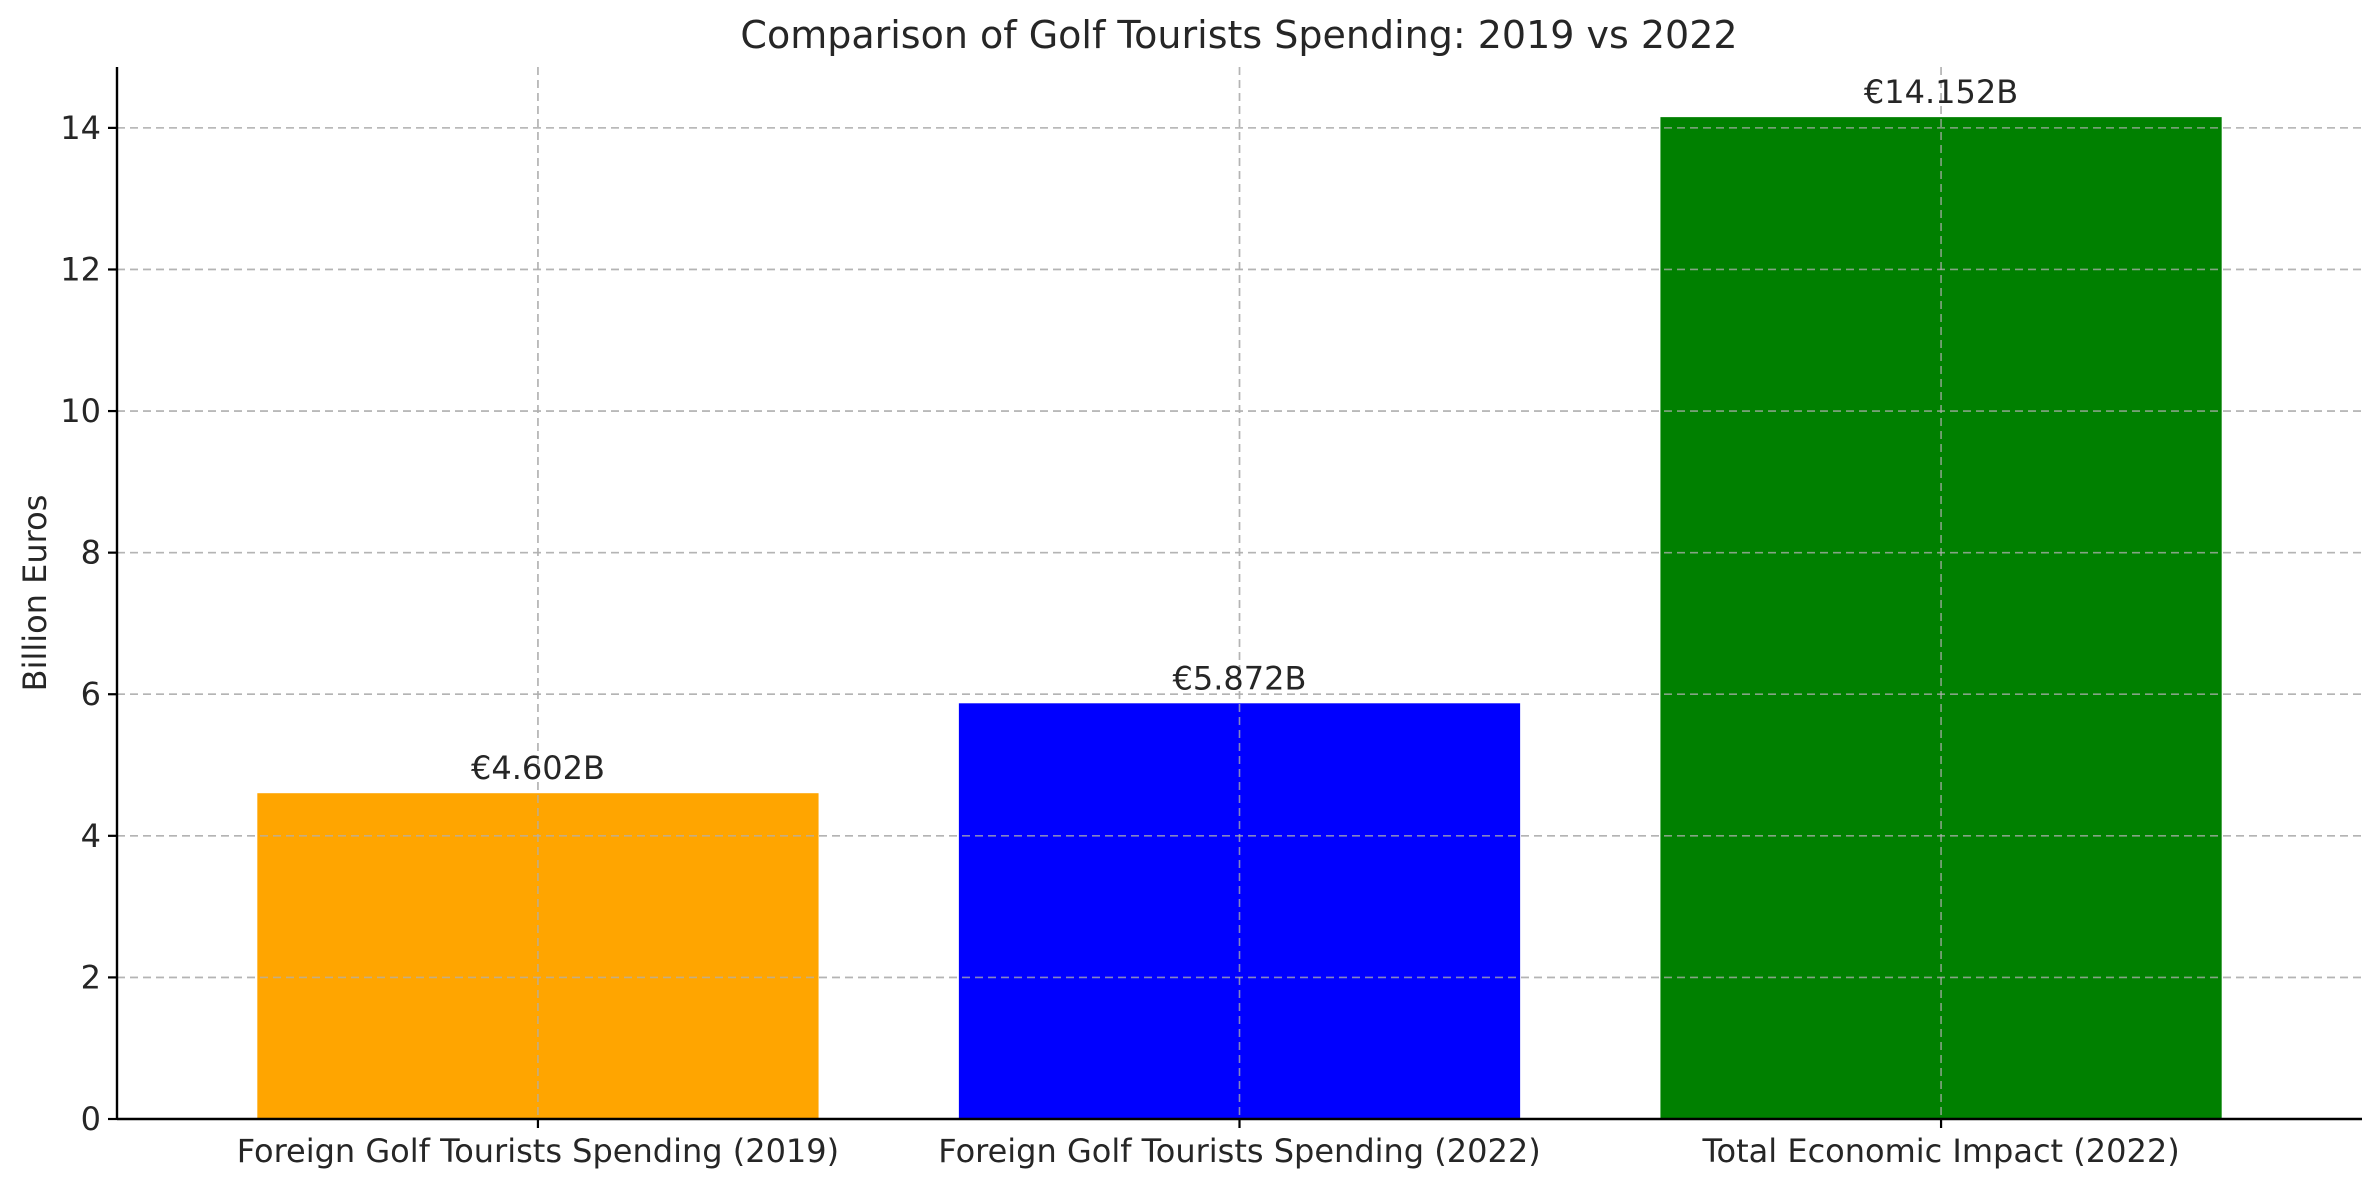 The image size is (2379, 1184). I want to click on y-tick-label: 14, so click(80, 128).